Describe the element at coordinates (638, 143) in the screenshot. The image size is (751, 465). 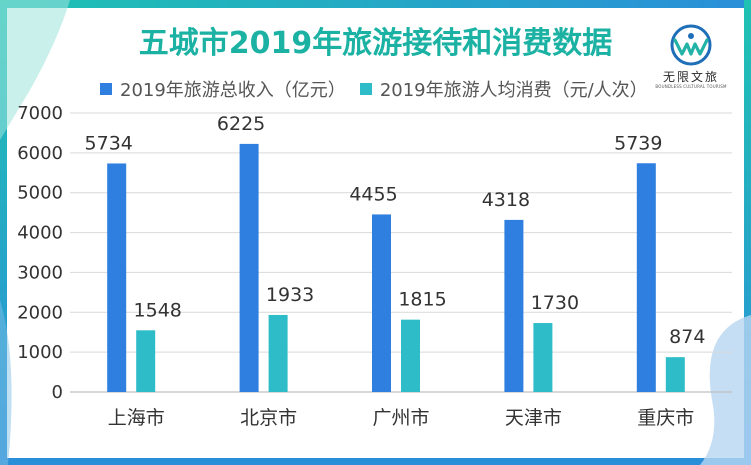
I see `data-label: 5739` at that location.